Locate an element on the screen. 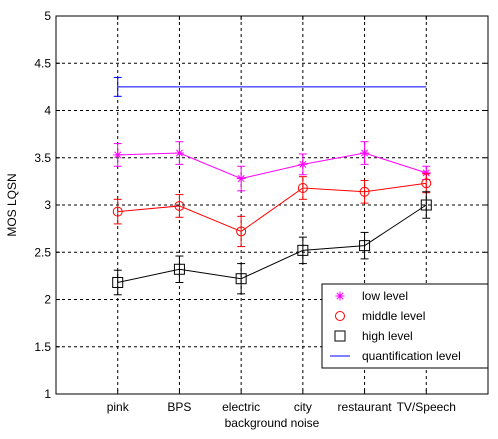 Image resolution: width=498 pixels, height=439 pixels. y-tick-label: 4.5 is located at coordinates (42, 63).